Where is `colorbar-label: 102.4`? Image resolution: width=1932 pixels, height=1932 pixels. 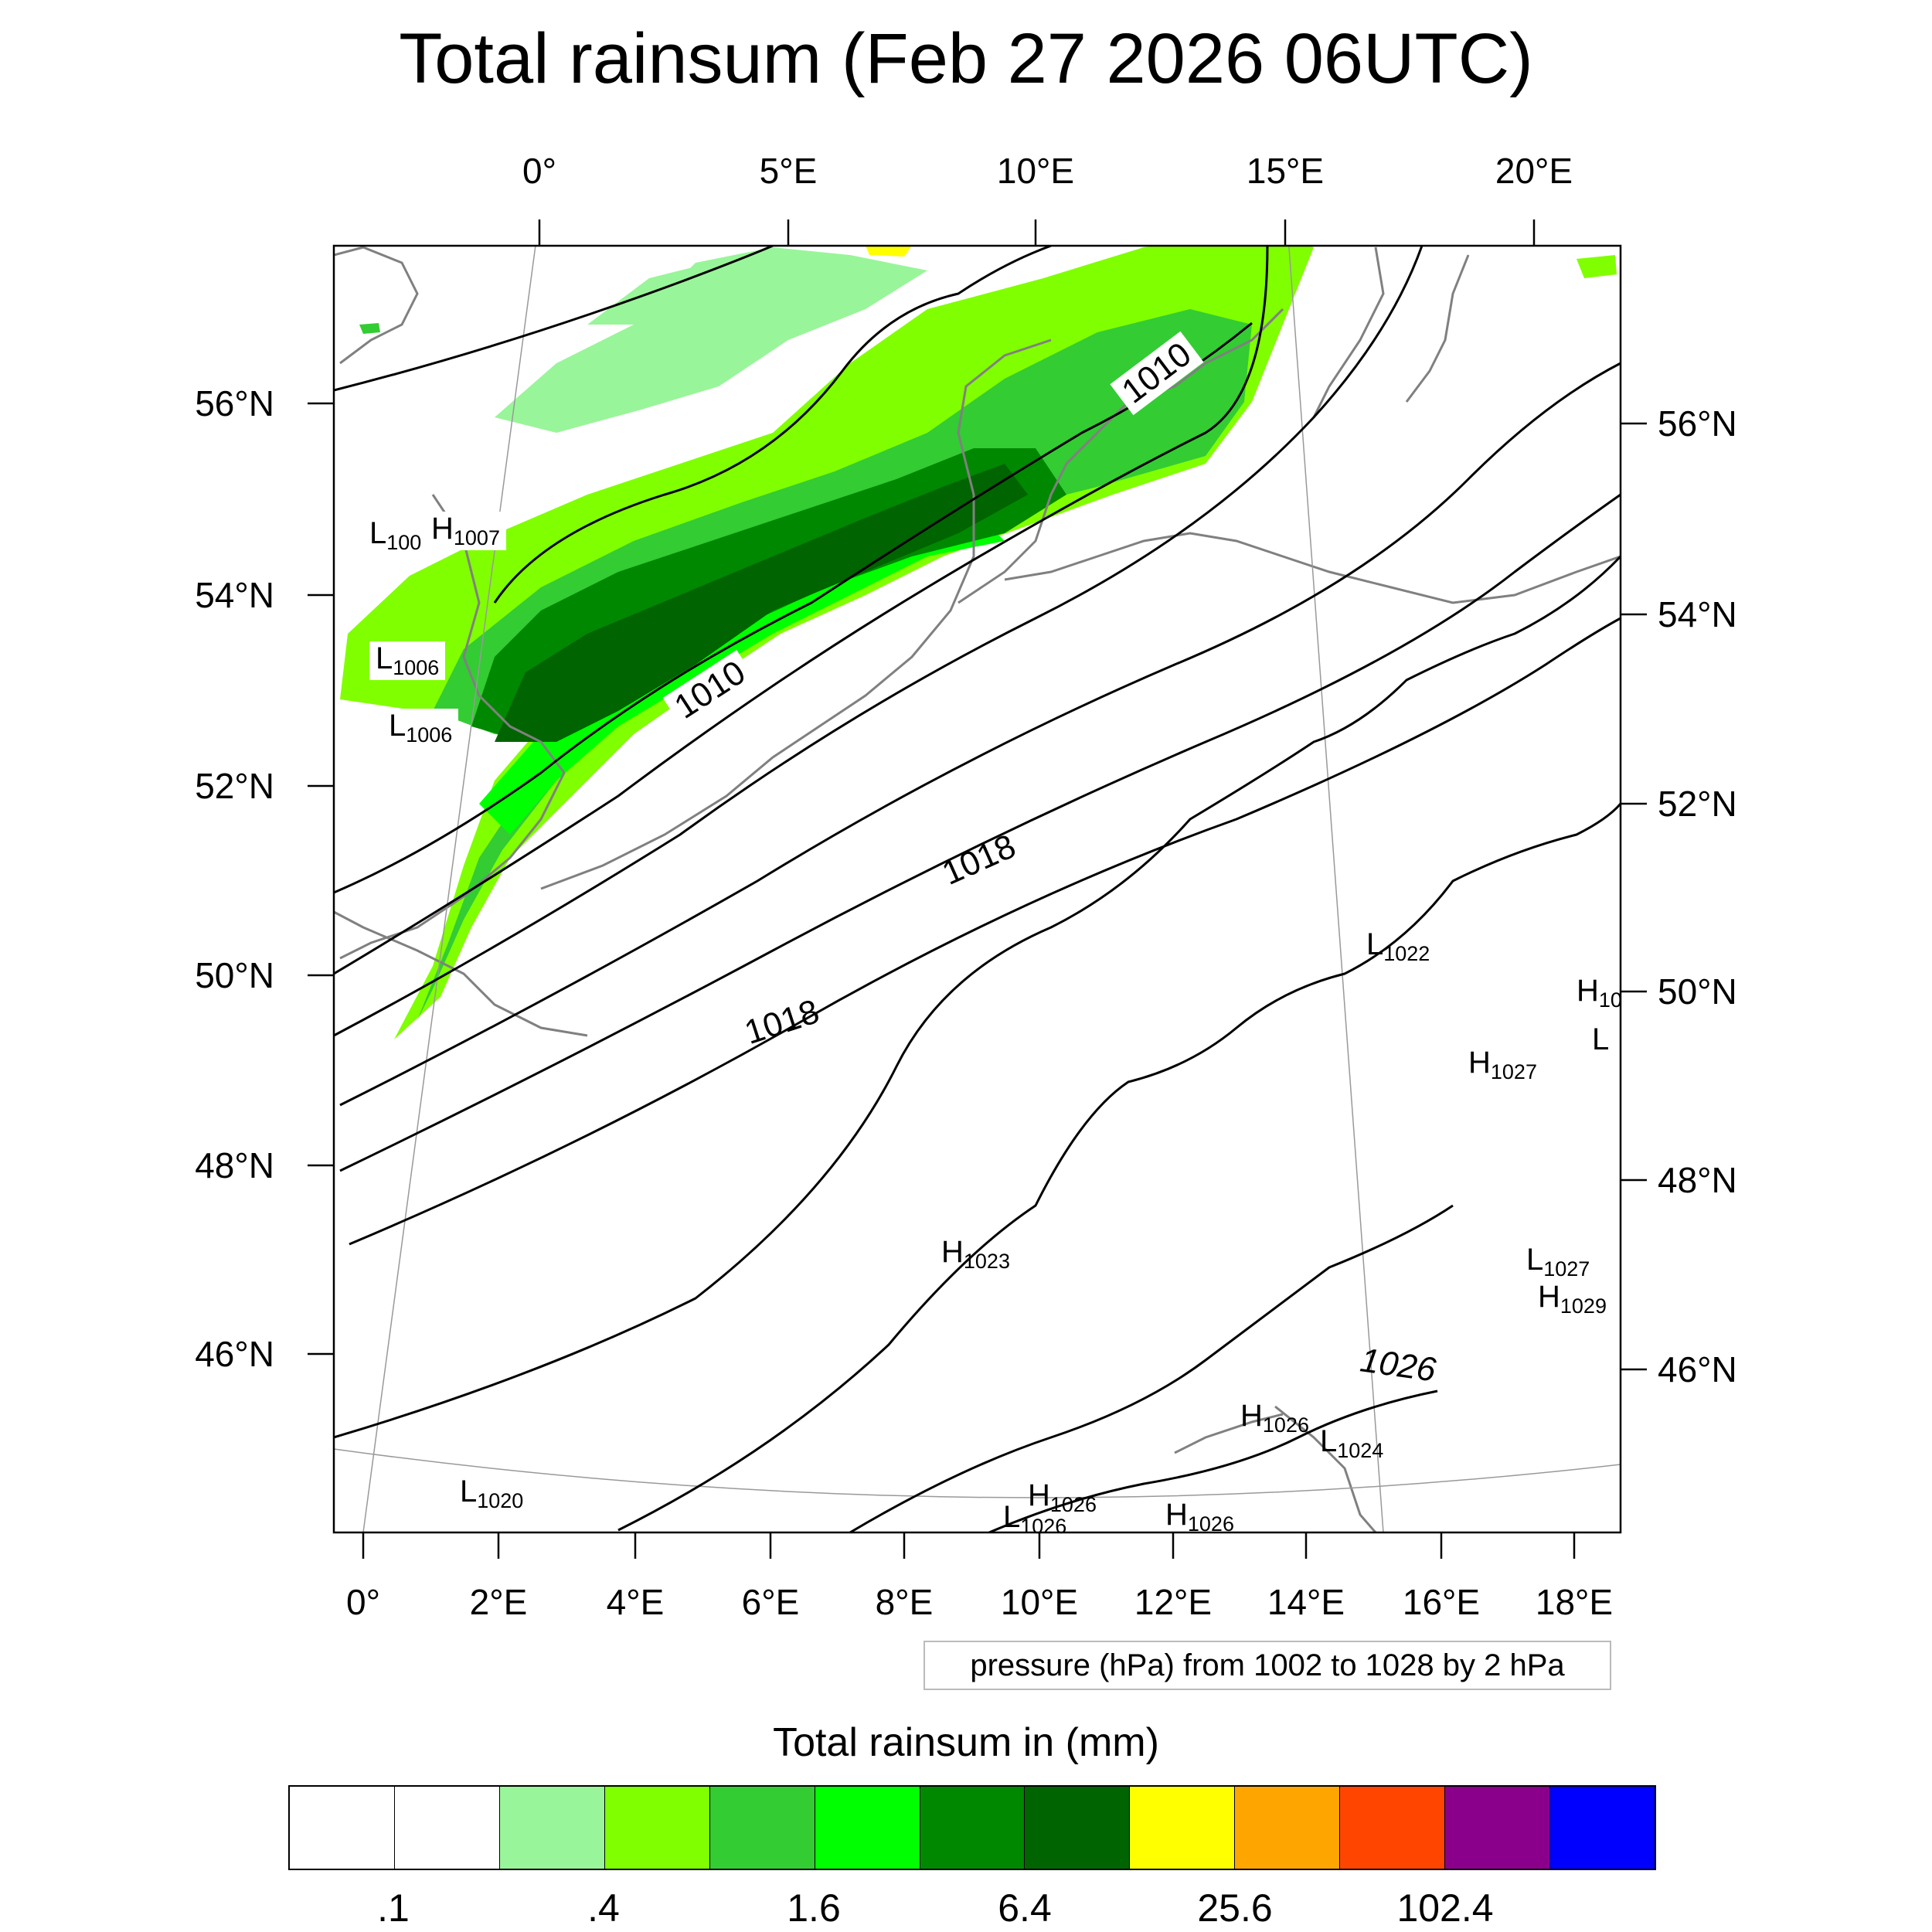
colorbar-label: 102.4 is located at coordinates (1445, 1908).